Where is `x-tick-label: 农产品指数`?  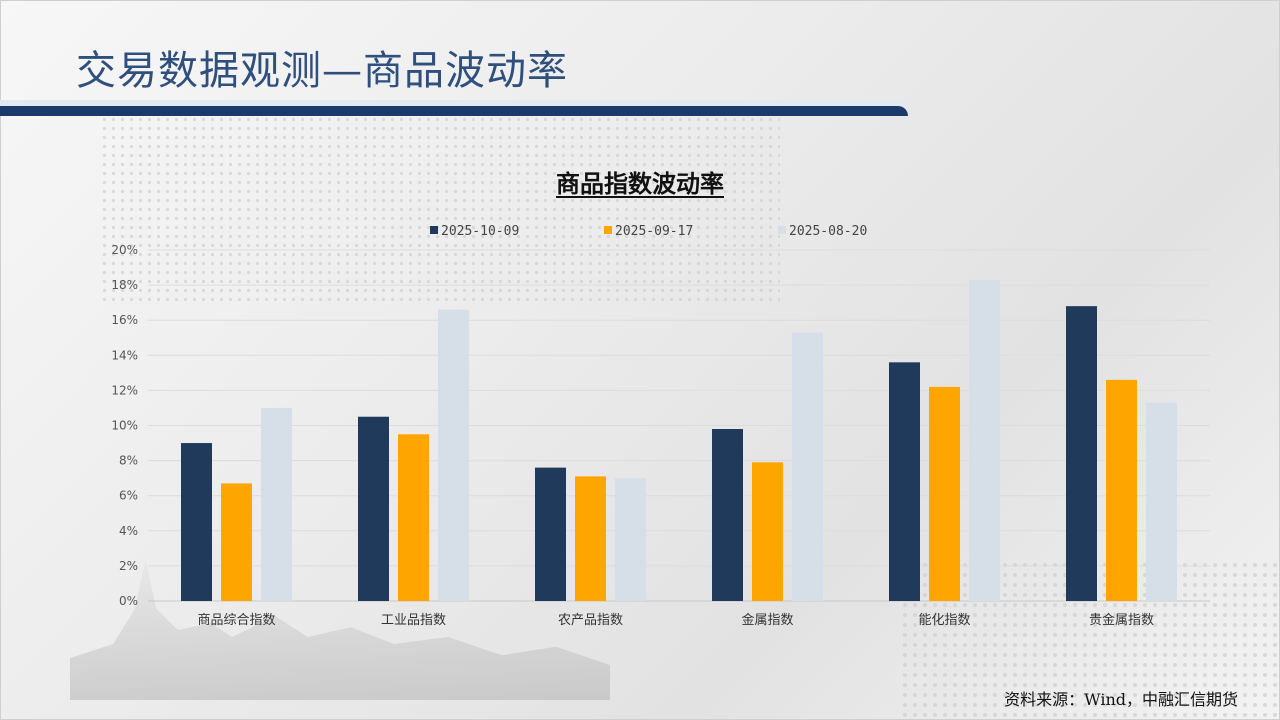
x-tick-label: 农产品指数 is located at coordinates (590, 620).